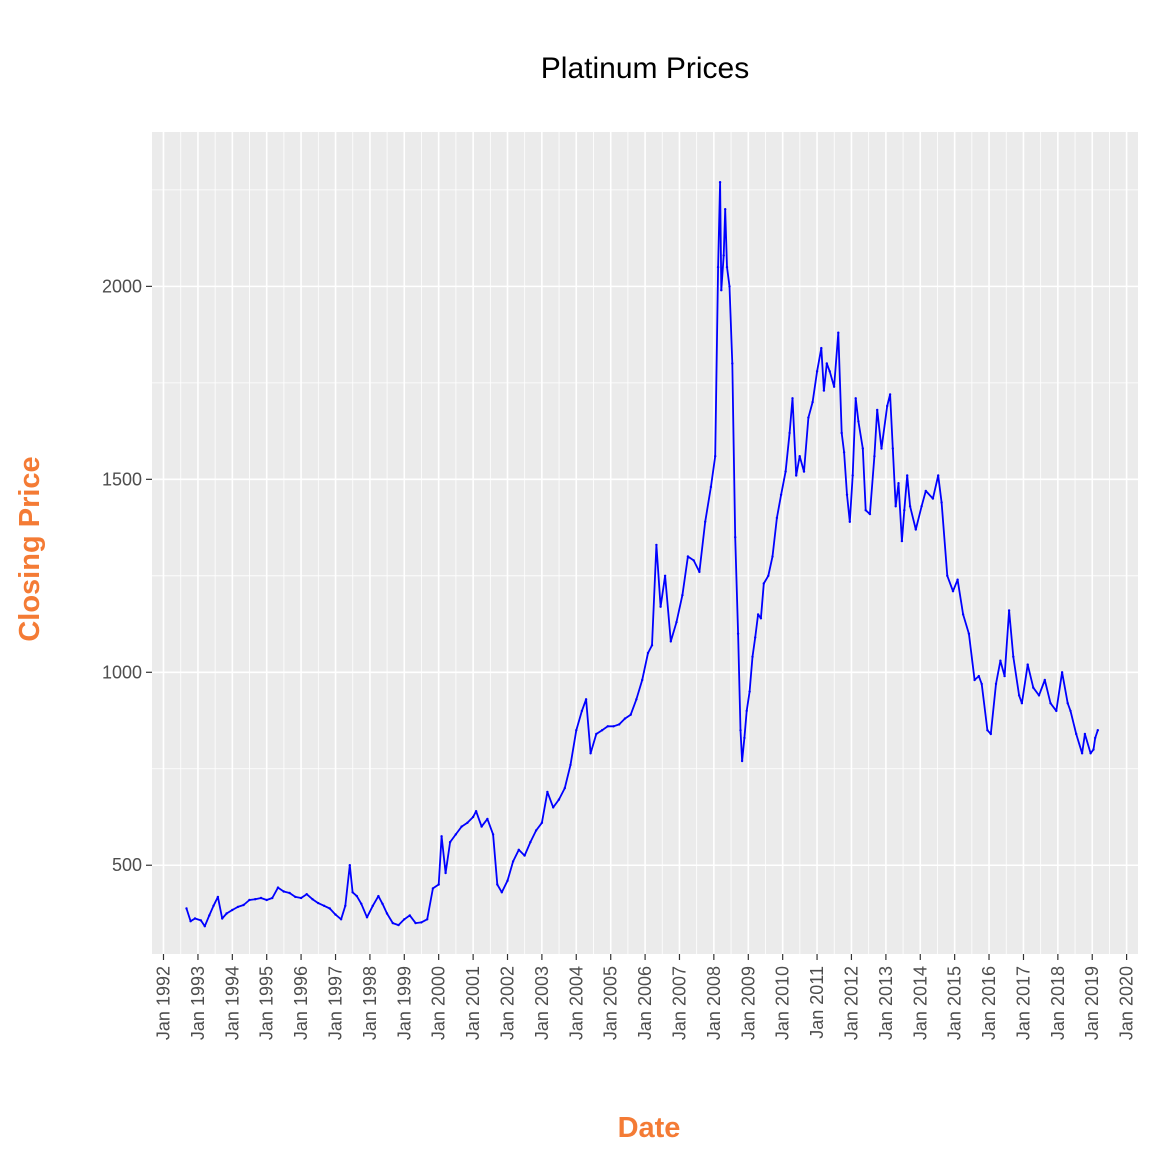 The image size is (1152, 1152). I want to click on x-tick-label: Jan 1993, so click(198, 1003).